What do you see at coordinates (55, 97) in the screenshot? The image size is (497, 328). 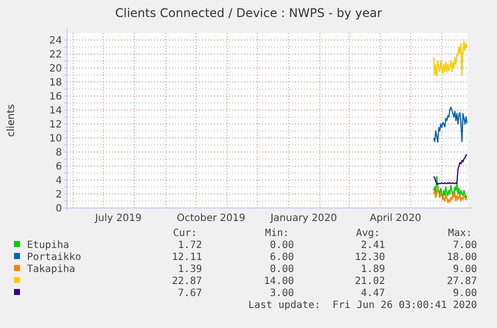 I see `y-tick-label: 16` at bounding box center [55, 97].